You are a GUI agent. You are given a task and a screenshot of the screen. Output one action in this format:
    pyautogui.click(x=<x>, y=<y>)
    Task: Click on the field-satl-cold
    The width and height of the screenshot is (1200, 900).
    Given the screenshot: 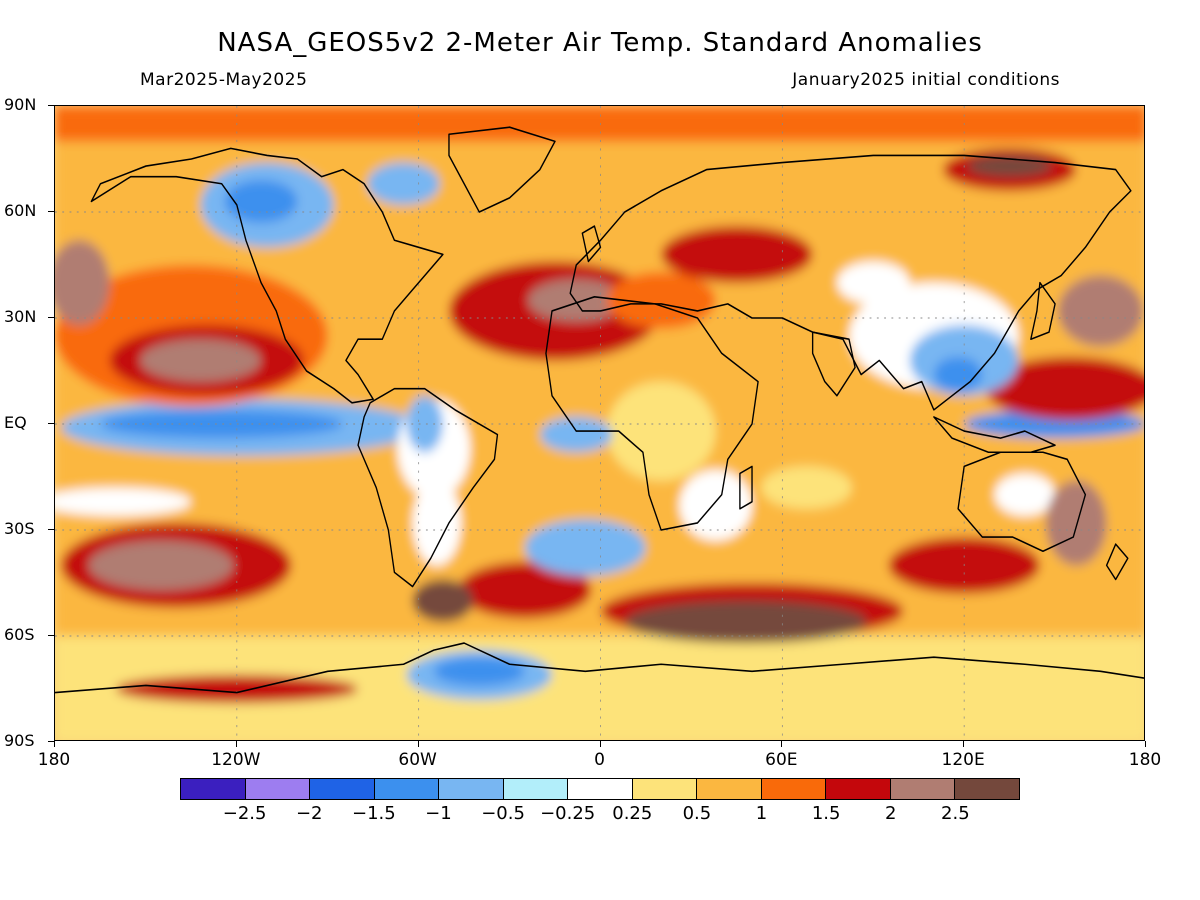 What is the action you would take?
    pyautogui.click(x=585, y=547)
    